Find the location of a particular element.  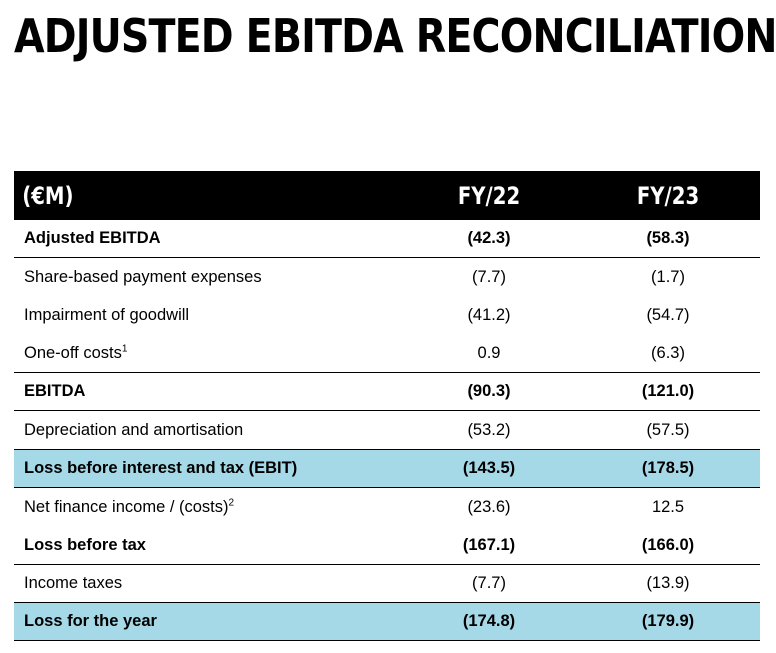

table-row: One-off costs1 0.9 (6.3) is located at coordinates (387, 354).